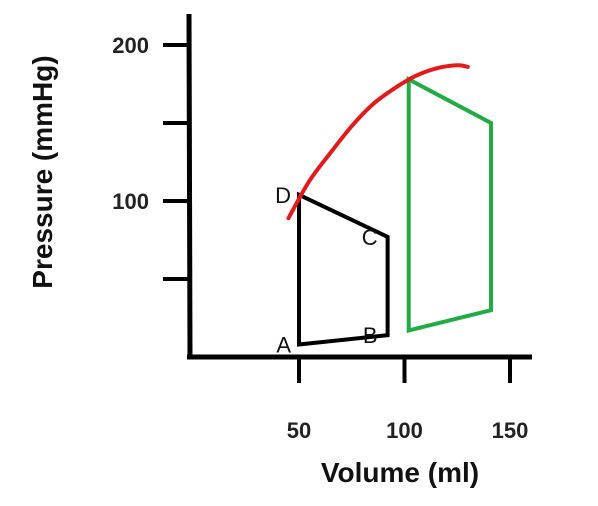  I want to click on x-axis-title: Volume (ml), so click(400, 472).